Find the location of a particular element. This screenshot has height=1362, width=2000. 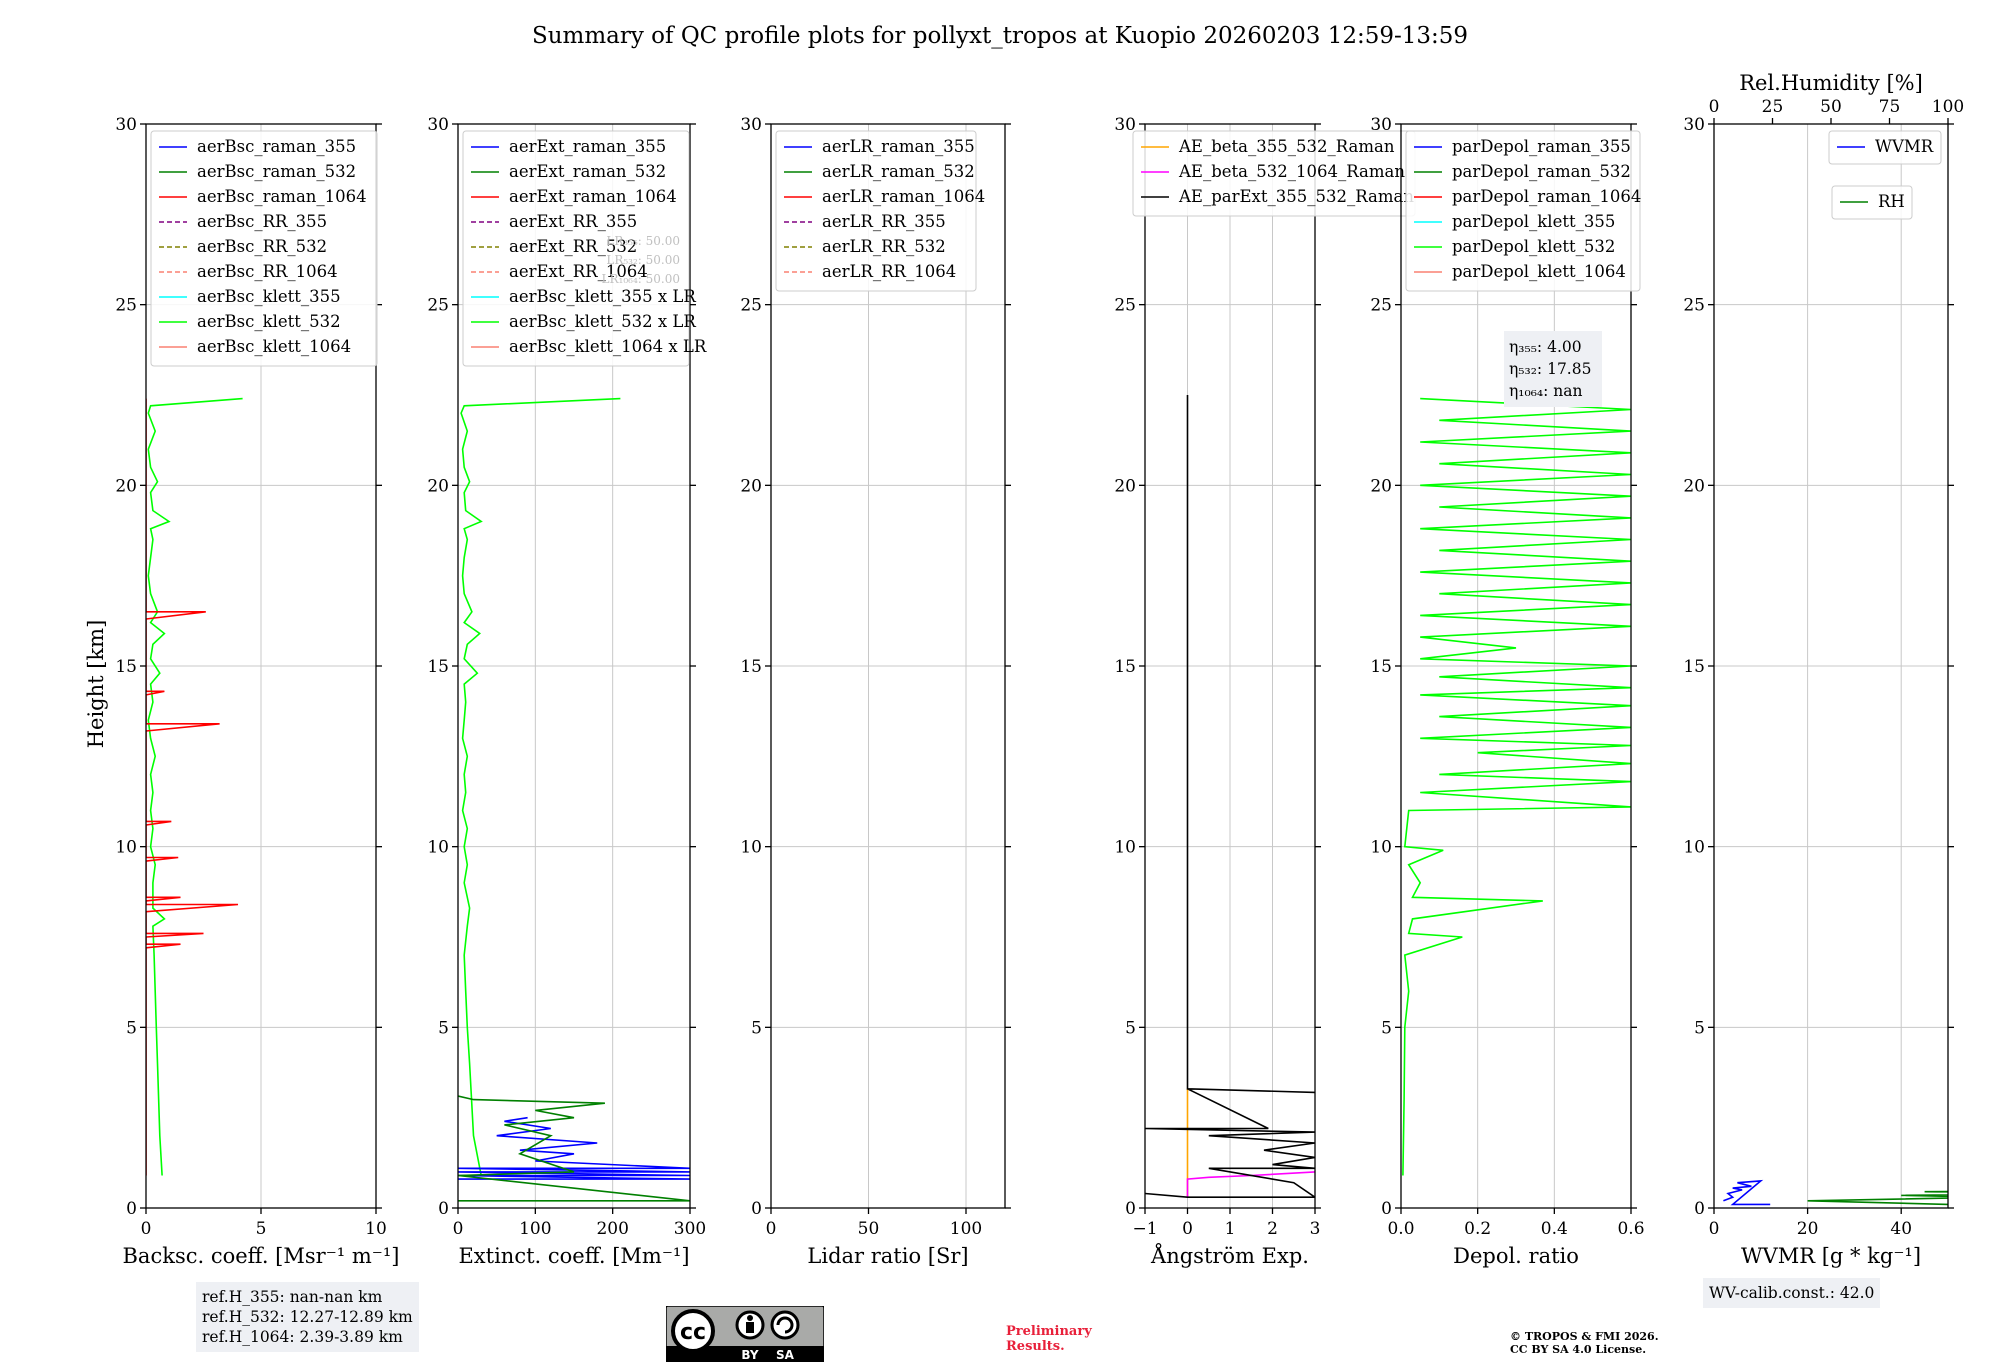

legend-entry: aerLR_raman_532 is located at coordinates (898, 171).